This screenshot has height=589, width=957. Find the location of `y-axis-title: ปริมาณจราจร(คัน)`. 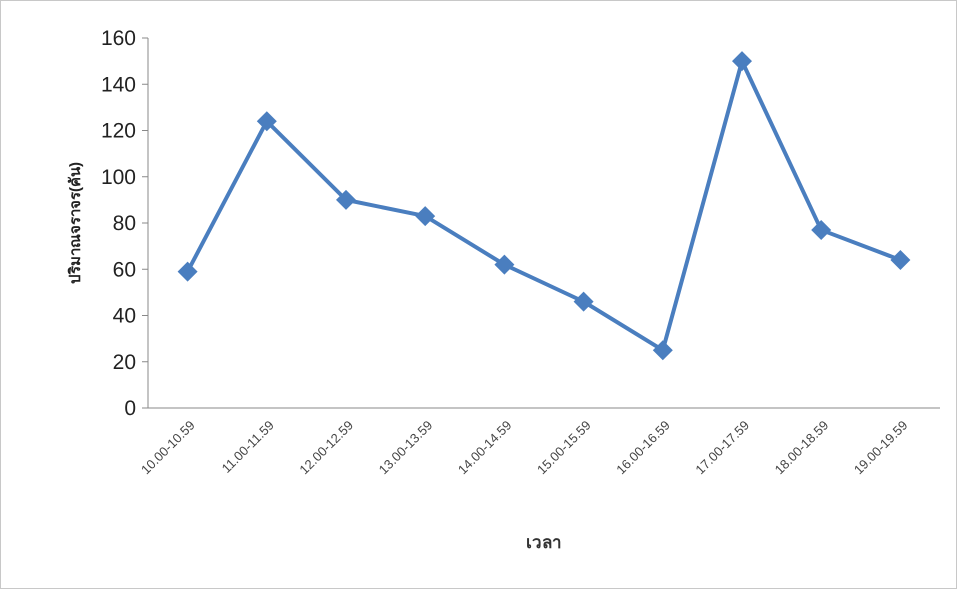

y-axis-title: ปริมาณจราจร(คัน) is located at coordinates (75, 223).